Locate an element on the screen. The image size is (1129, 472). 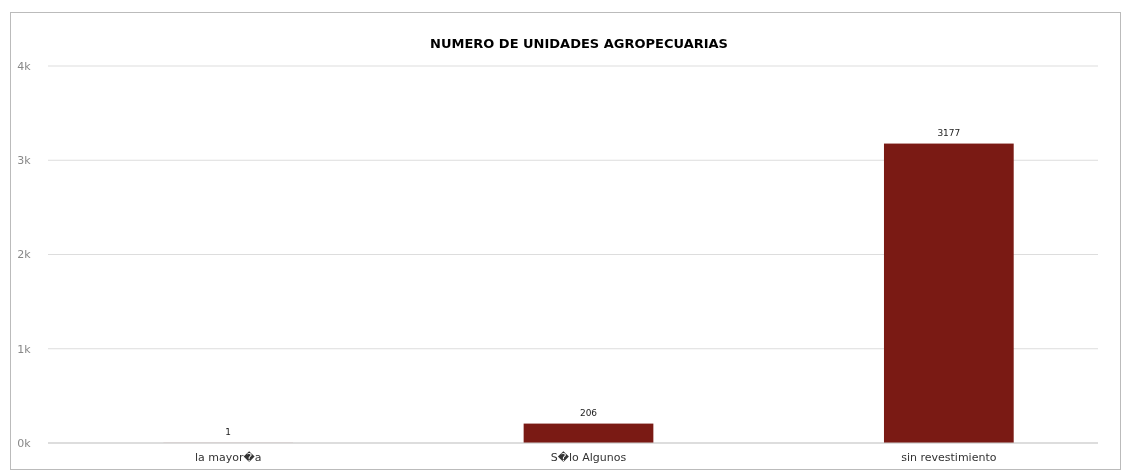
x-tick-label: S�lo Algunos is located at coordinates (588, 457).